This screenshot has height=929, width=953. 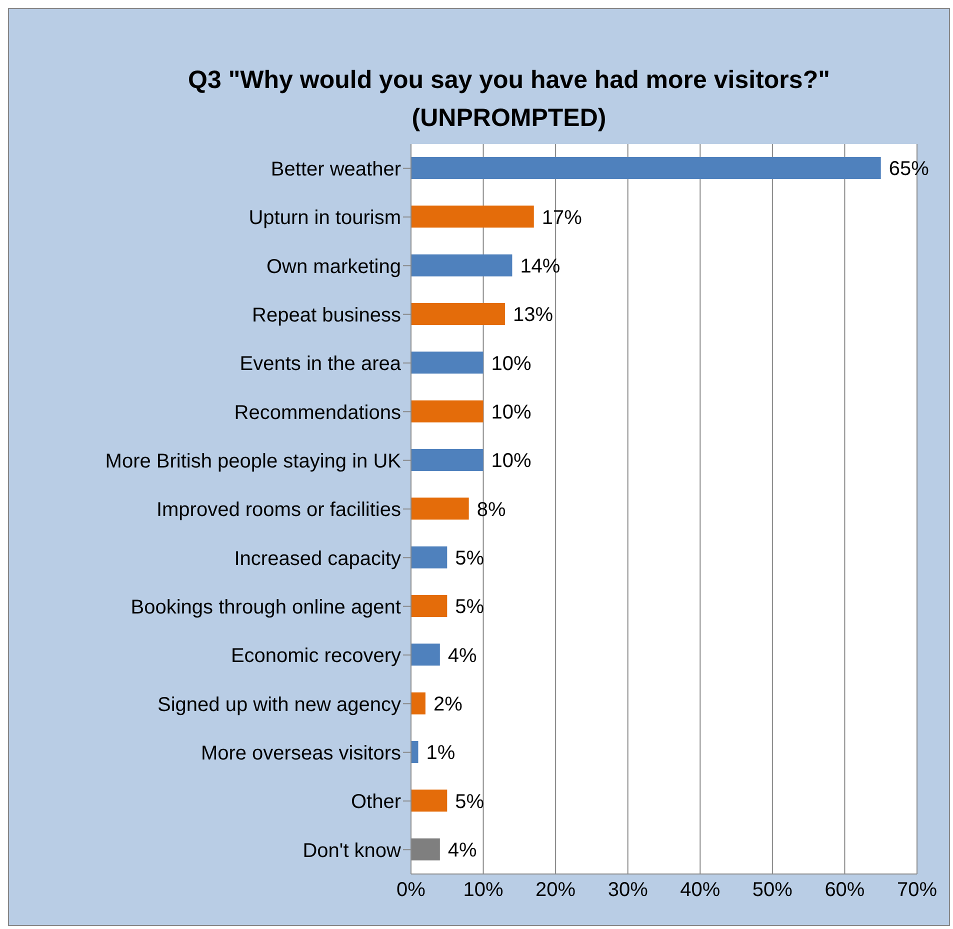 I want to click on x-tick-label: 0%, so click(x=411, y=890).